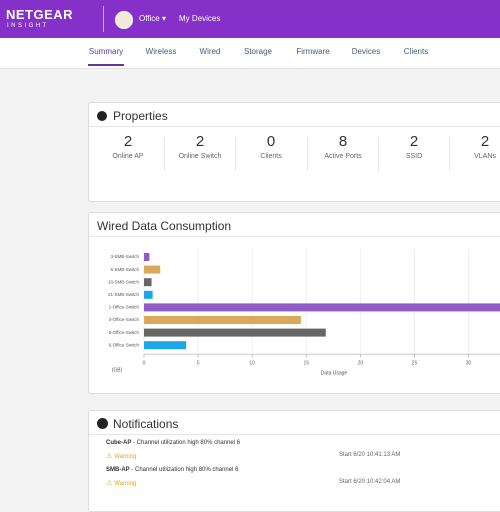 The height and width of the screenshot is (512, 500). I want to click on x-tick-label: 0, so click(144, 364).